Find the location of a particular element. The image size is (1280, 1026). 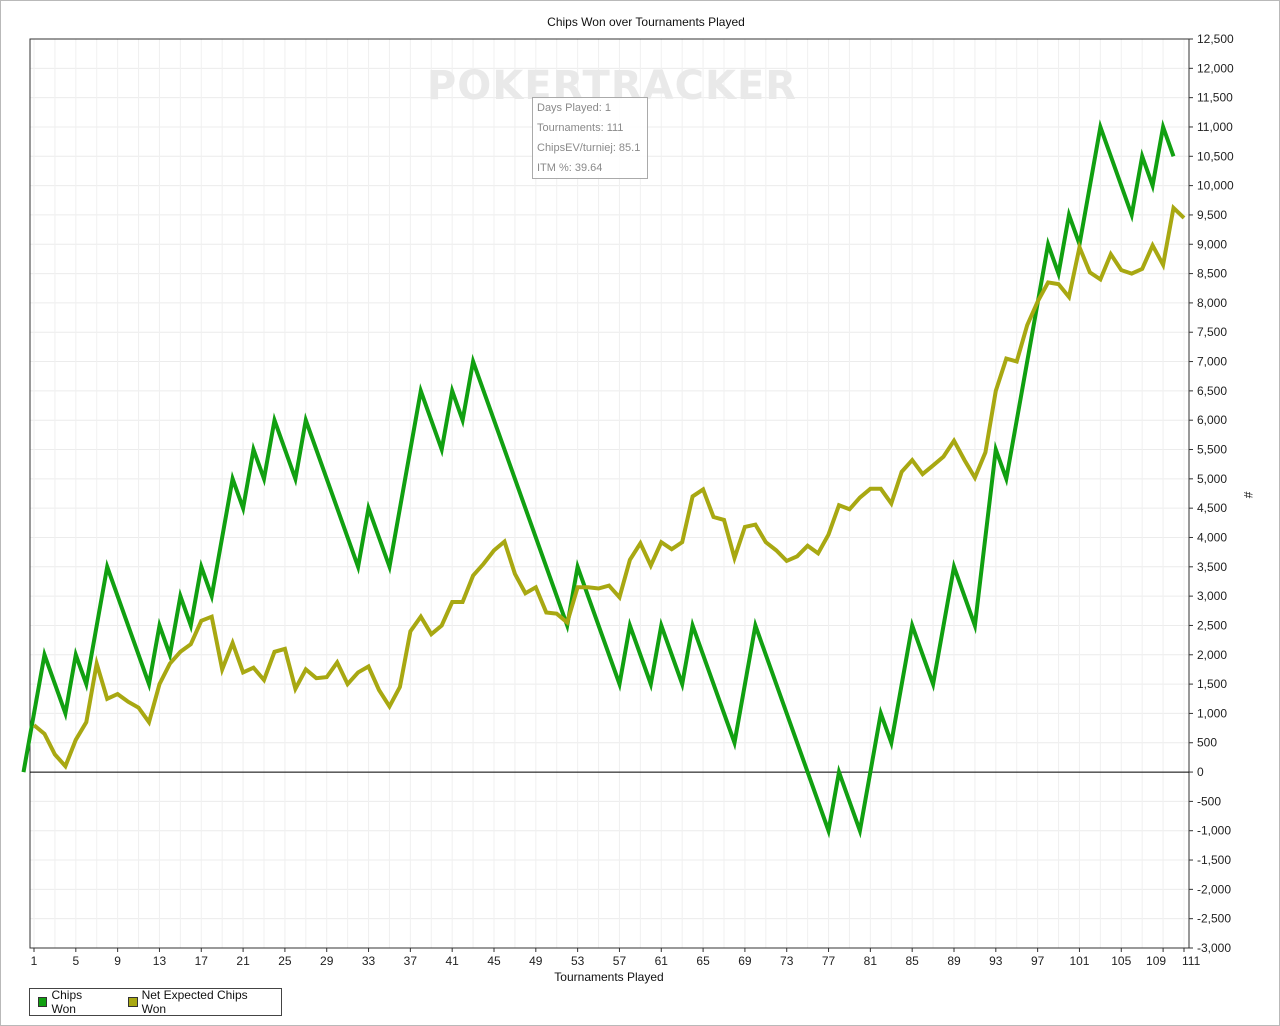

y-tick-label: 11,000 is located at coordinates (1215, 127).